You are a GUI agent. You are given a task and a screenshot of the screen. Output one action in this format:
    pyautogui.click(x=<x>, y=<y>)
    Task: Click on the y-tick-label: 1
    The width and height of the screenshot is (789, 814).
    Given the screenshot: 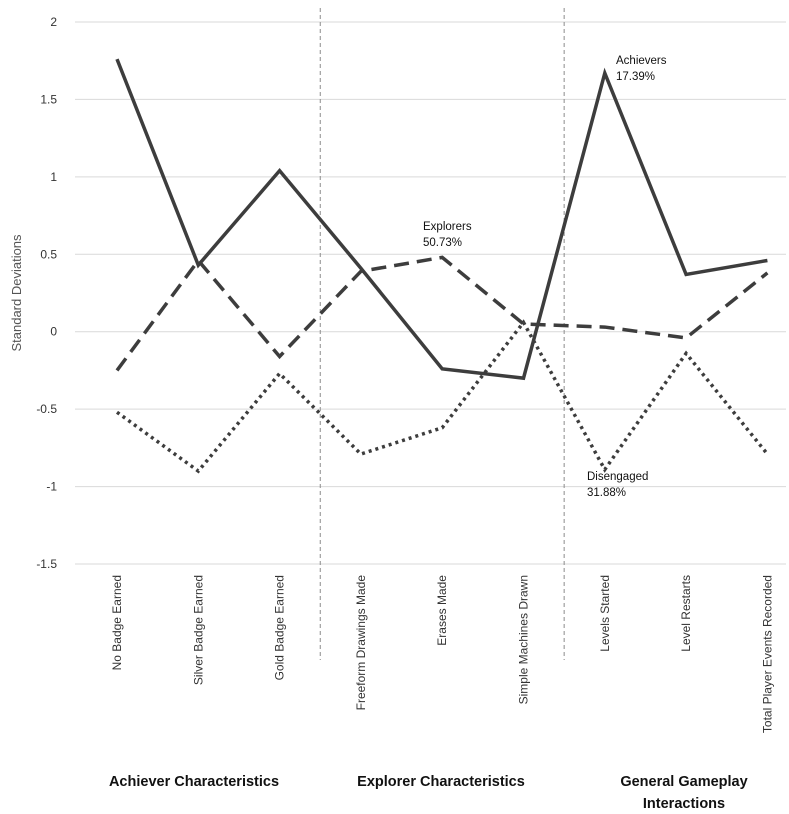 What is the action you would take?
    pyautogui.click(x=53, y=177)
    